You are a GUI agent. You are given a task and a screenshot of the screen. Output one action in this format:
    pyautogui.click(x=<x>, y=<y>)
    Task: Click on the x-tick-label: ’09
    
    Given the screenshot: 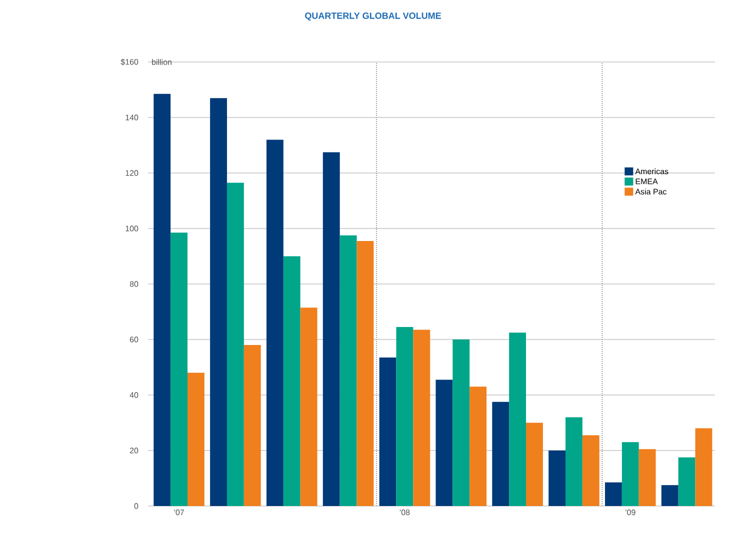 What is the action you would take?
    pyautogui.click(x=631, y=513)
    